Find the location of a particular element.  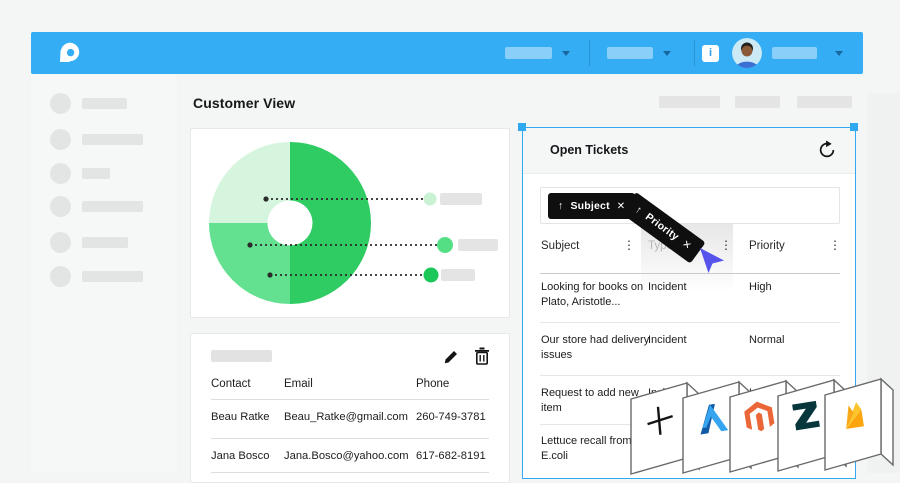

col-header-priority: Priority is located at coordinates (767, 246).